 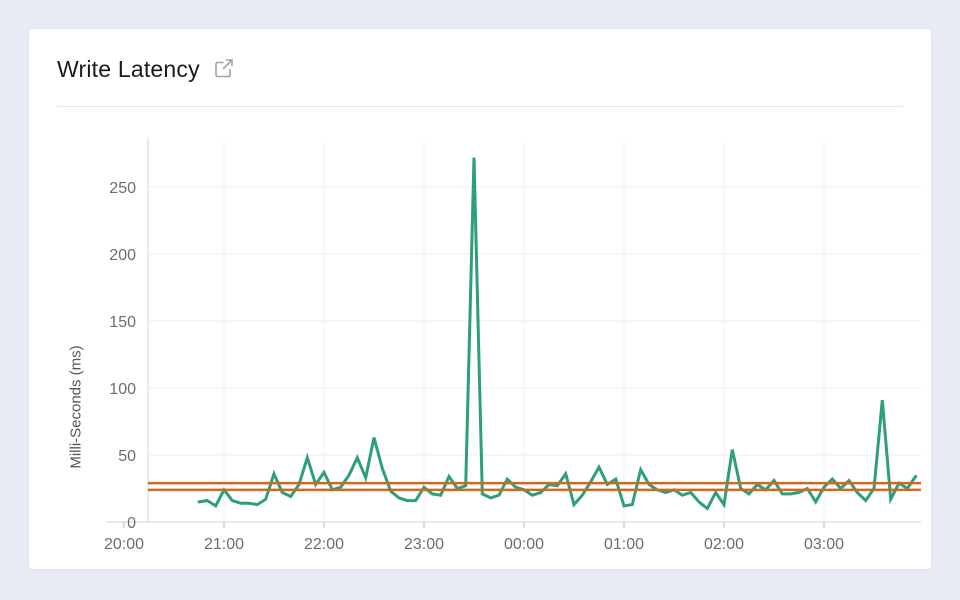 I want to click on y-axis-tick-label: 50, so click(x=127, y=456).